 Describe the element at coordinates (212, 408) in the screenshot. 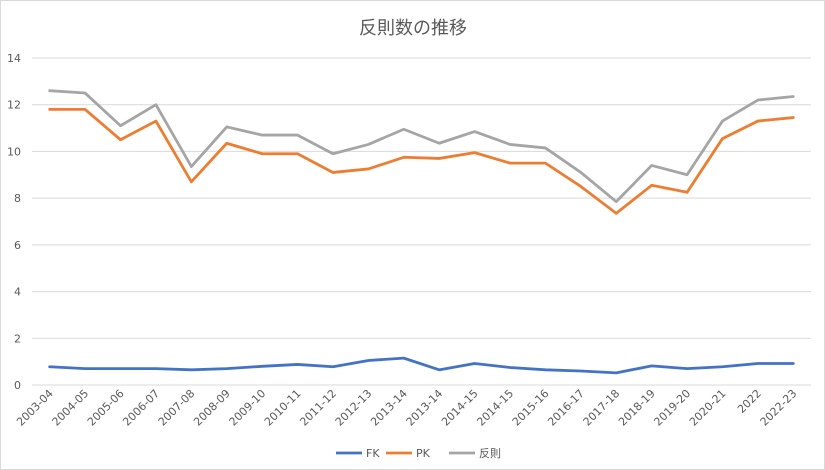

I see `x-tick-label: 2008-09` at that location.